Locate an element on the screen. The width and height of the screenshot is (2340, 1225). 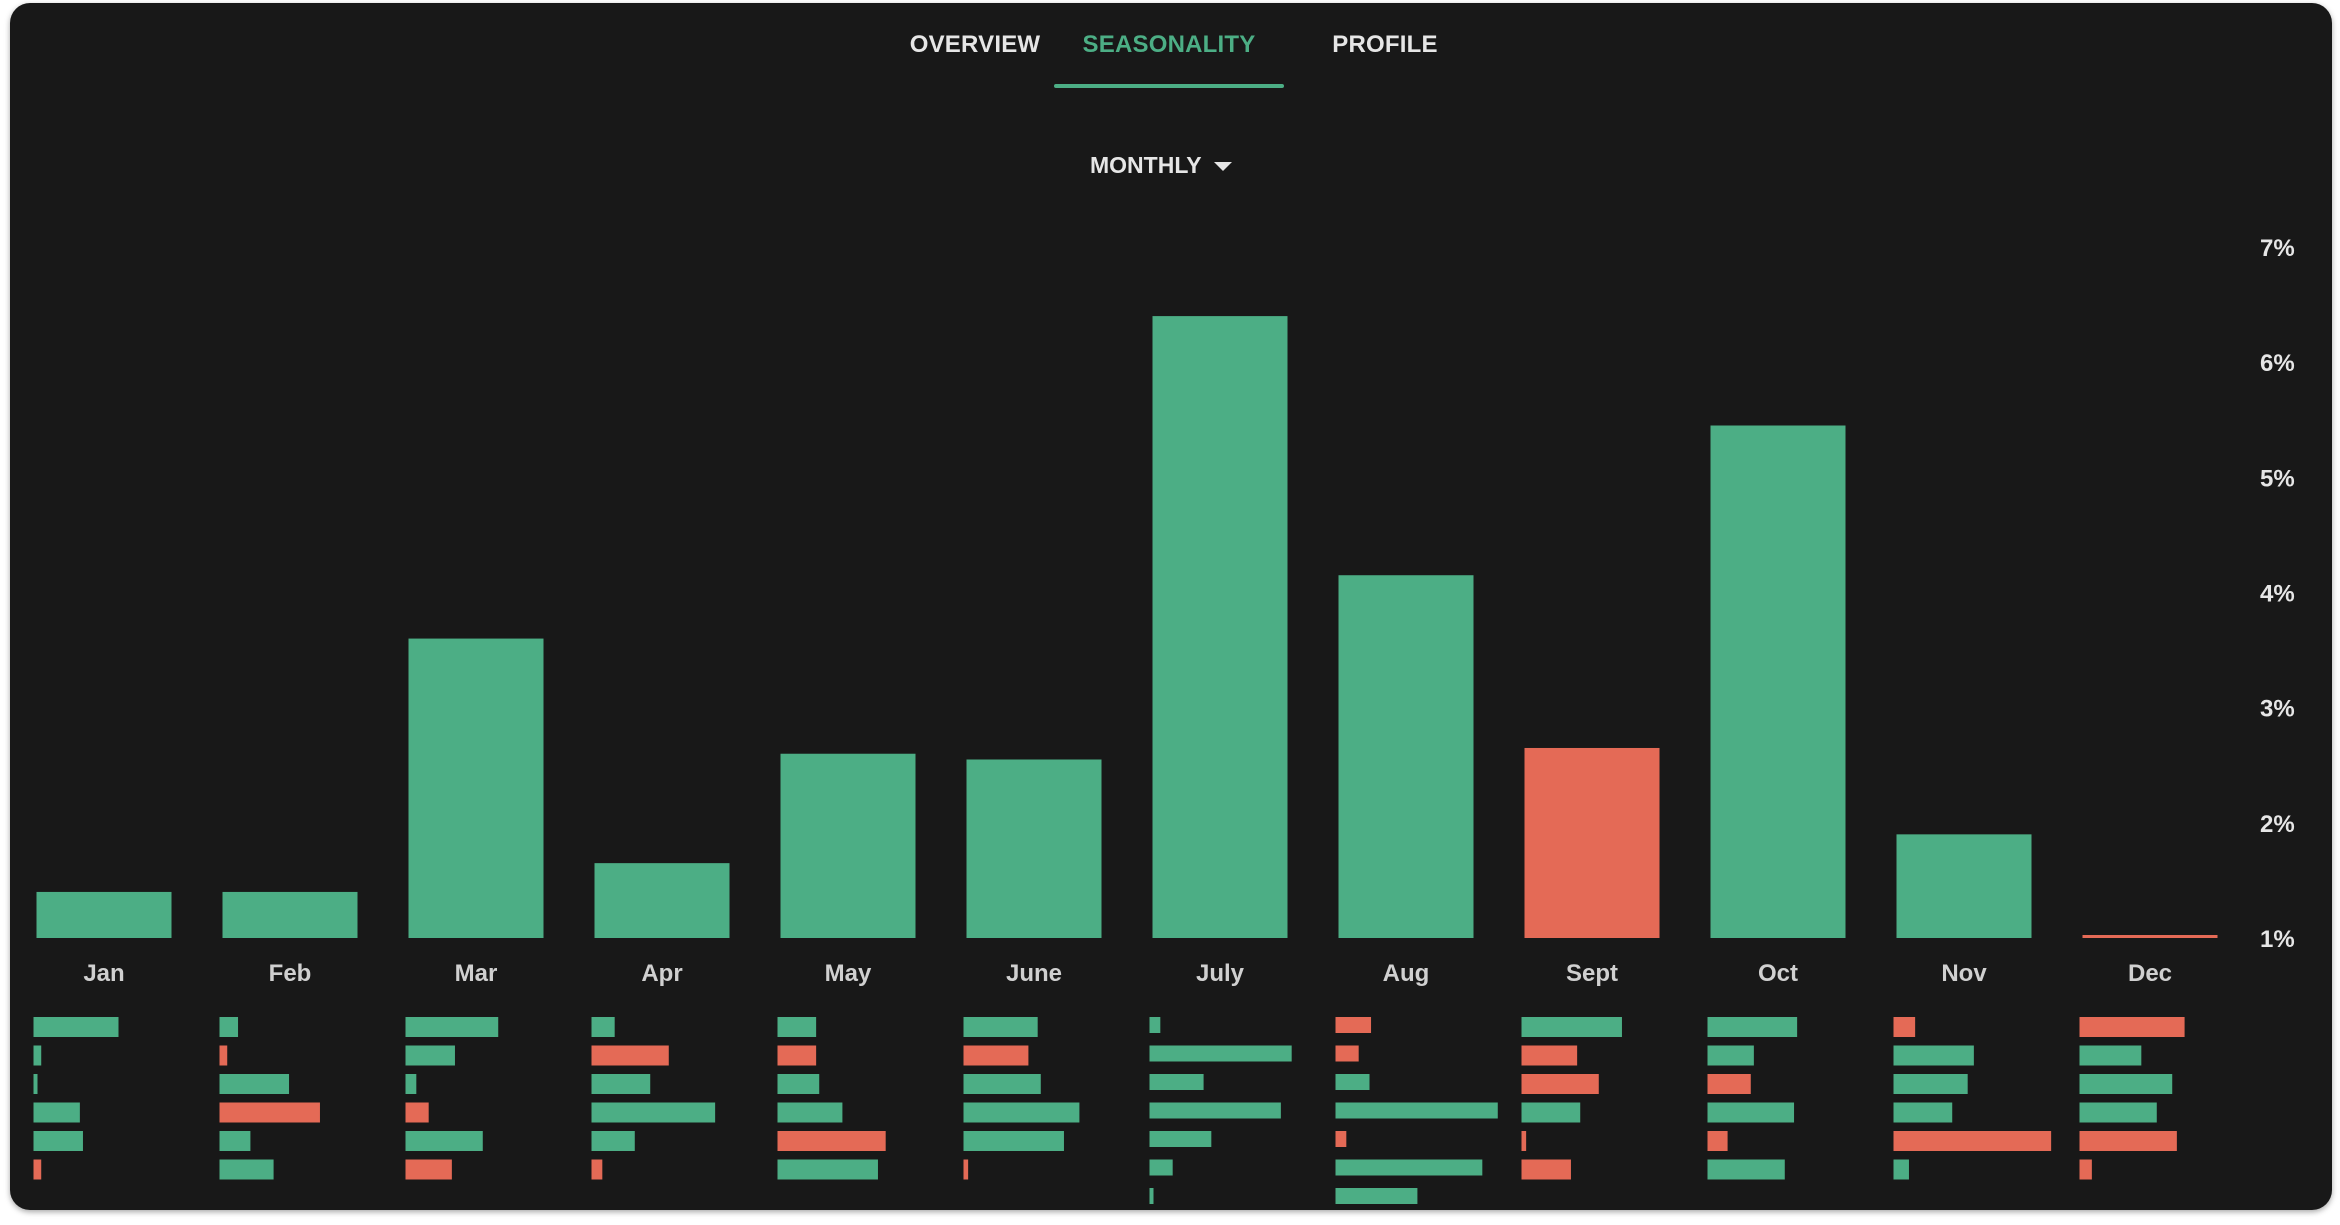
bar-mar is located at coordinates (476, 788).